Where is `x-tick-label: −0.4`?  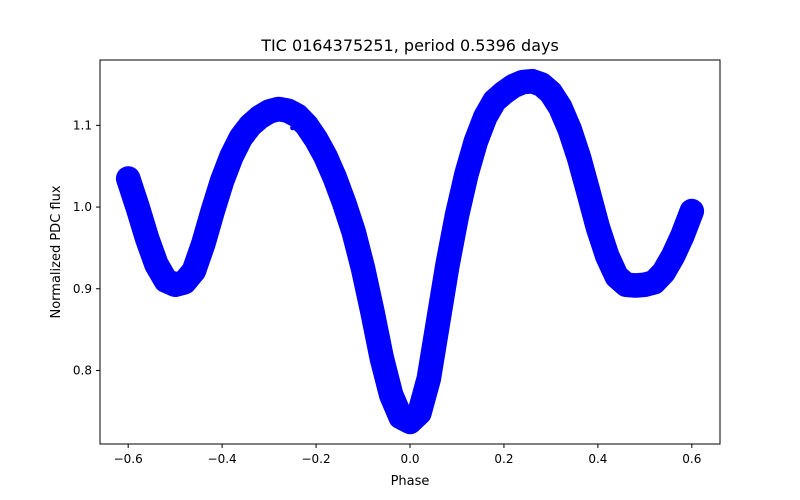
x-tick-label: −0.4 is located at coordinates (222, 459).